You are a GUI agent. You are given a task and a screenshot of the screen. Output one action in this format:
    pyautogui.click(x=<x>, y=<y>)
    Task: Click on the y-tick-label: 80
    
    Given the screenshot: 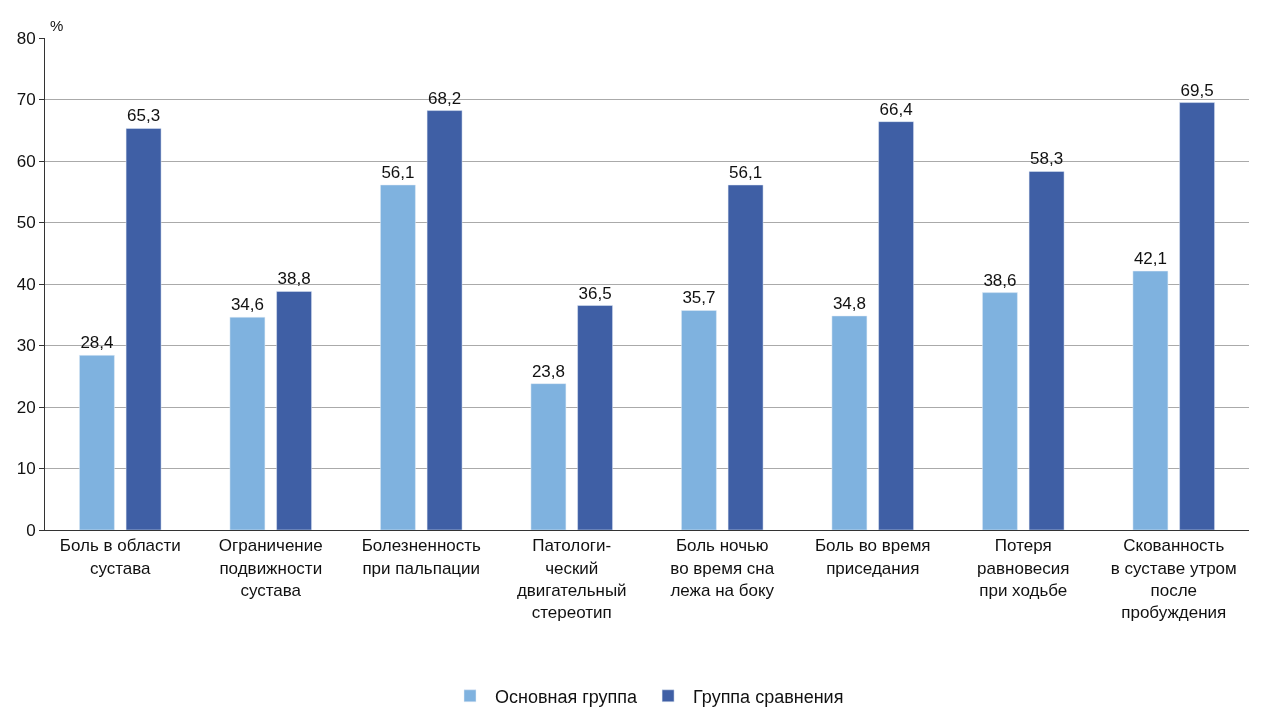 What is the action you would take?
    pyautogui.click(x=26, y=38)
    